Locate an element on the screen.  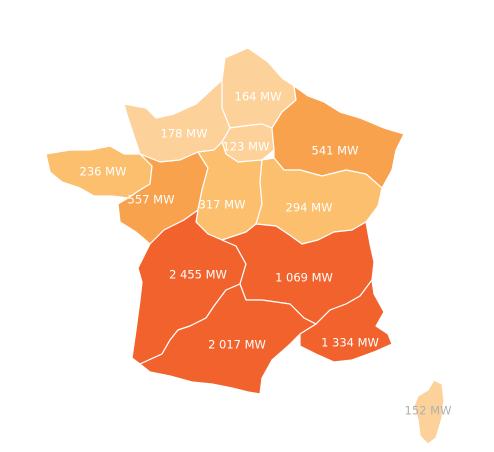
region-corse is located at coordinates (429, 412).